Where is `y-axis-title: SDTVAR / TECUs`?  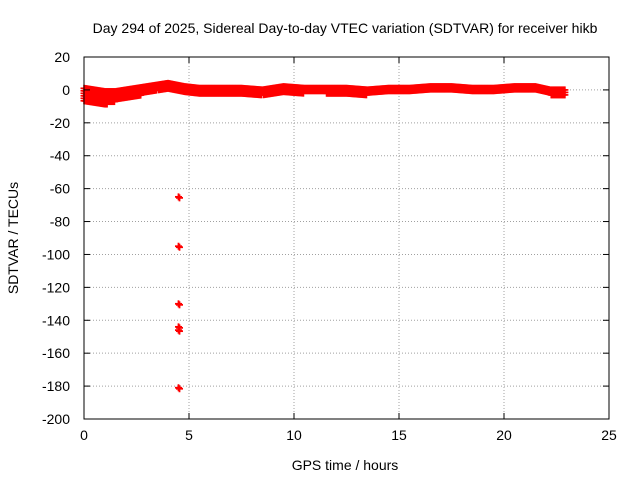 y-axis-title: SDTVAR / TECUs is located at coordinates (13, 238).